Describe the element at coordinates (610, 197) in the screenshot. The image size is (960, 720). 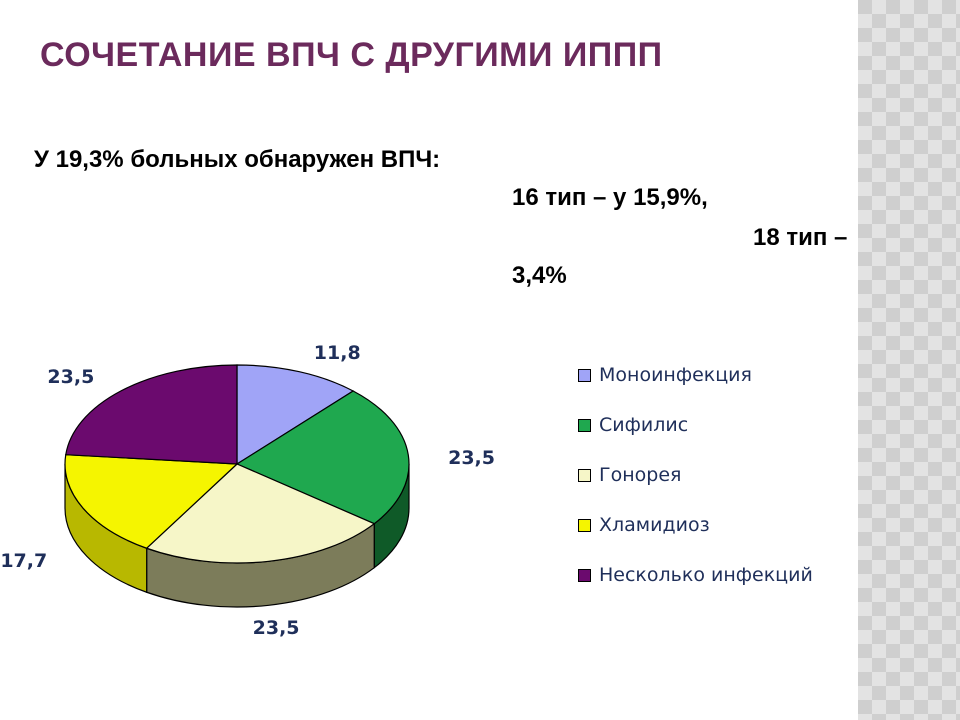
I see `text-line-2: 16 тип – у 15,9%,` at that location.